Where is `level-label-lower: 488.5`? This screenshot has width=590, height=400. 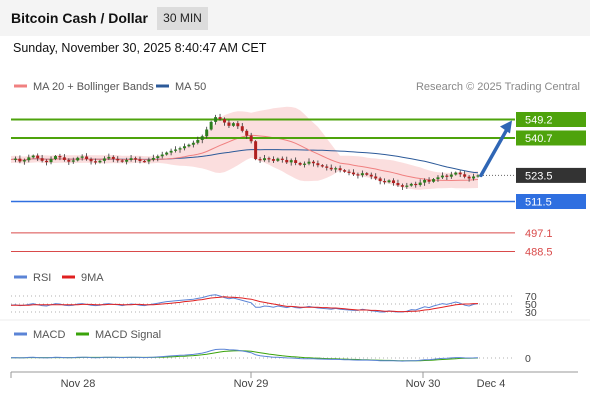
level-label-lower: 488.5 is located at coordinates (539, 253).